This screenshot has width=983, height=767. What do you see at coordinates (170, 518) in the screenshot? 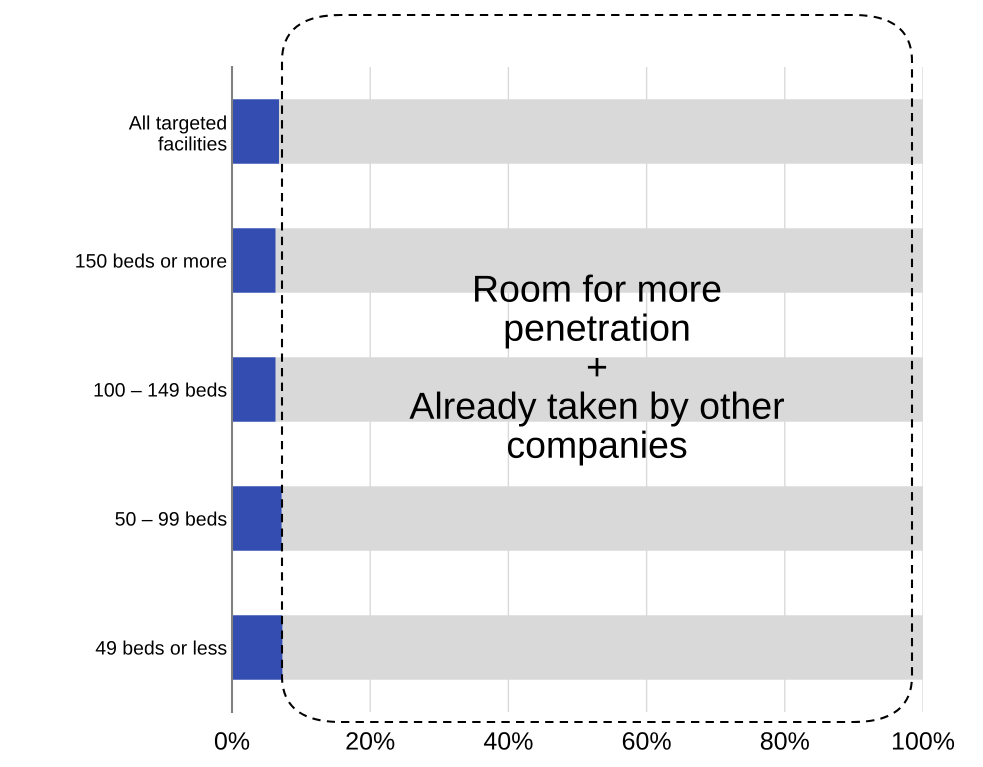
I see `y-tick-label: 50 – 99 beds` at bounding box center [170, 518].